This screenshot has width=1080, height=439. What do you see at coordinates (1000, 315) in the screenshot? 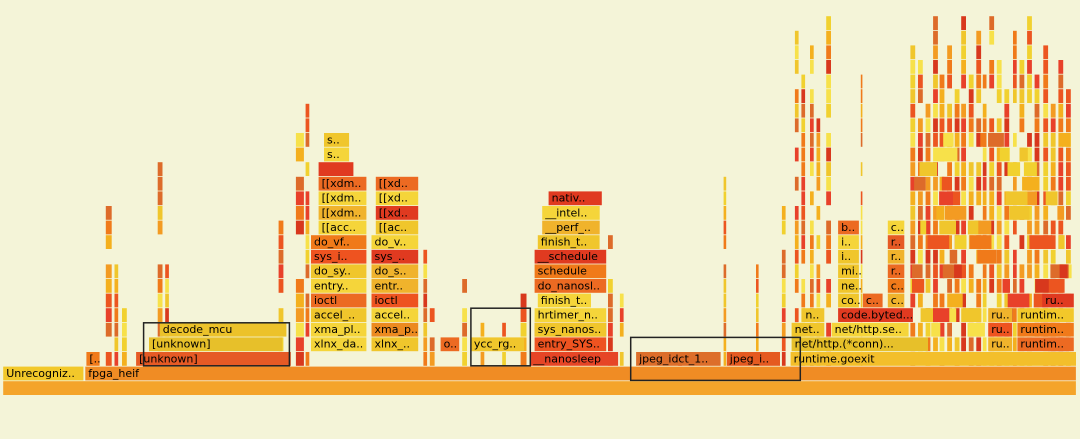
I see `flame-frame: ru..` at bounding box center [1000, 315].